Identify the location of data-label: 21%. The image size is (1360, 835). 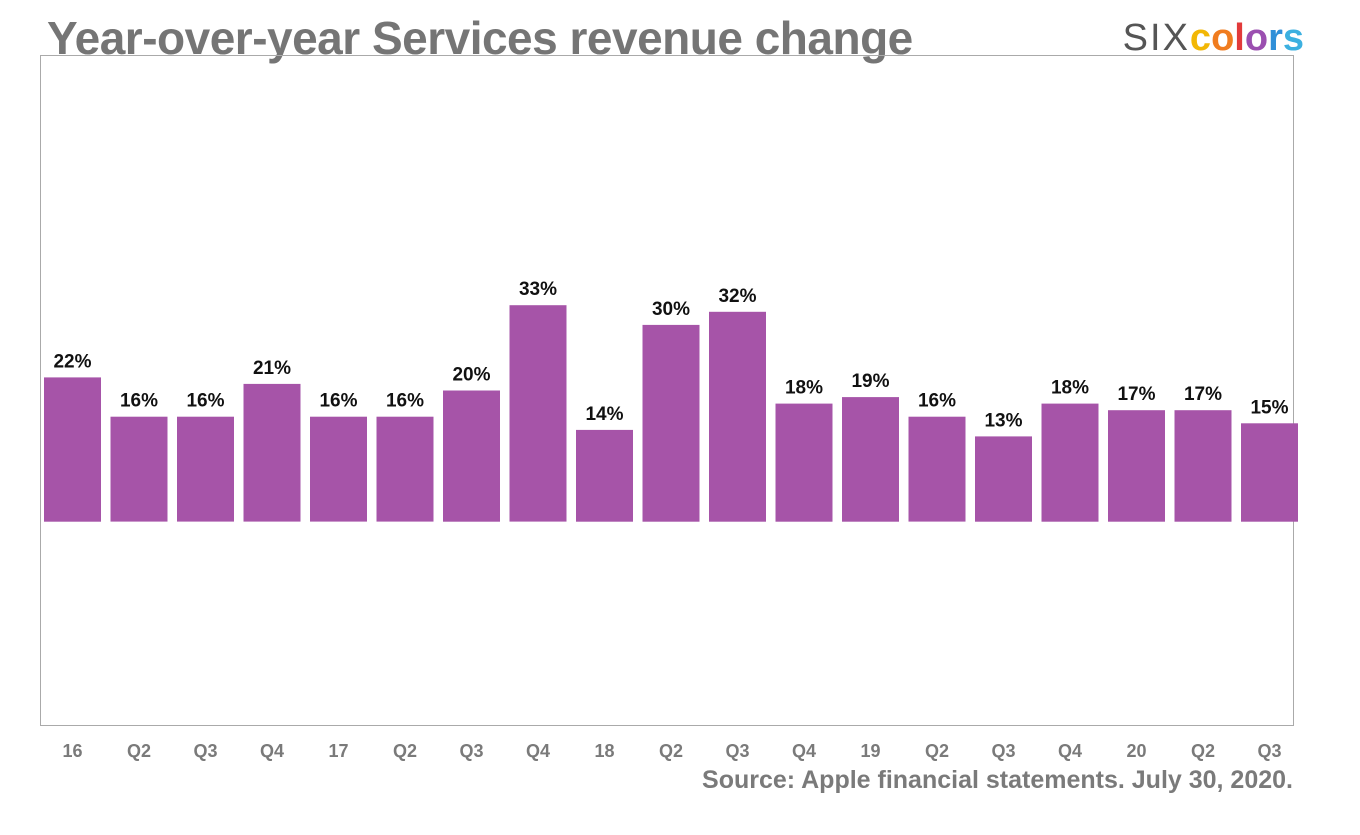
(272, 368).